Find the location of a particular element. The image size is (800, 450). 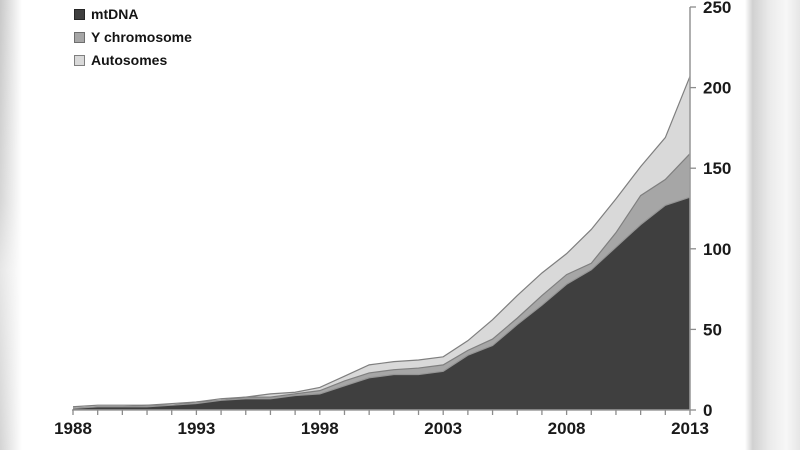

y-axis-label: 50 is located at coordinates (712, 329).